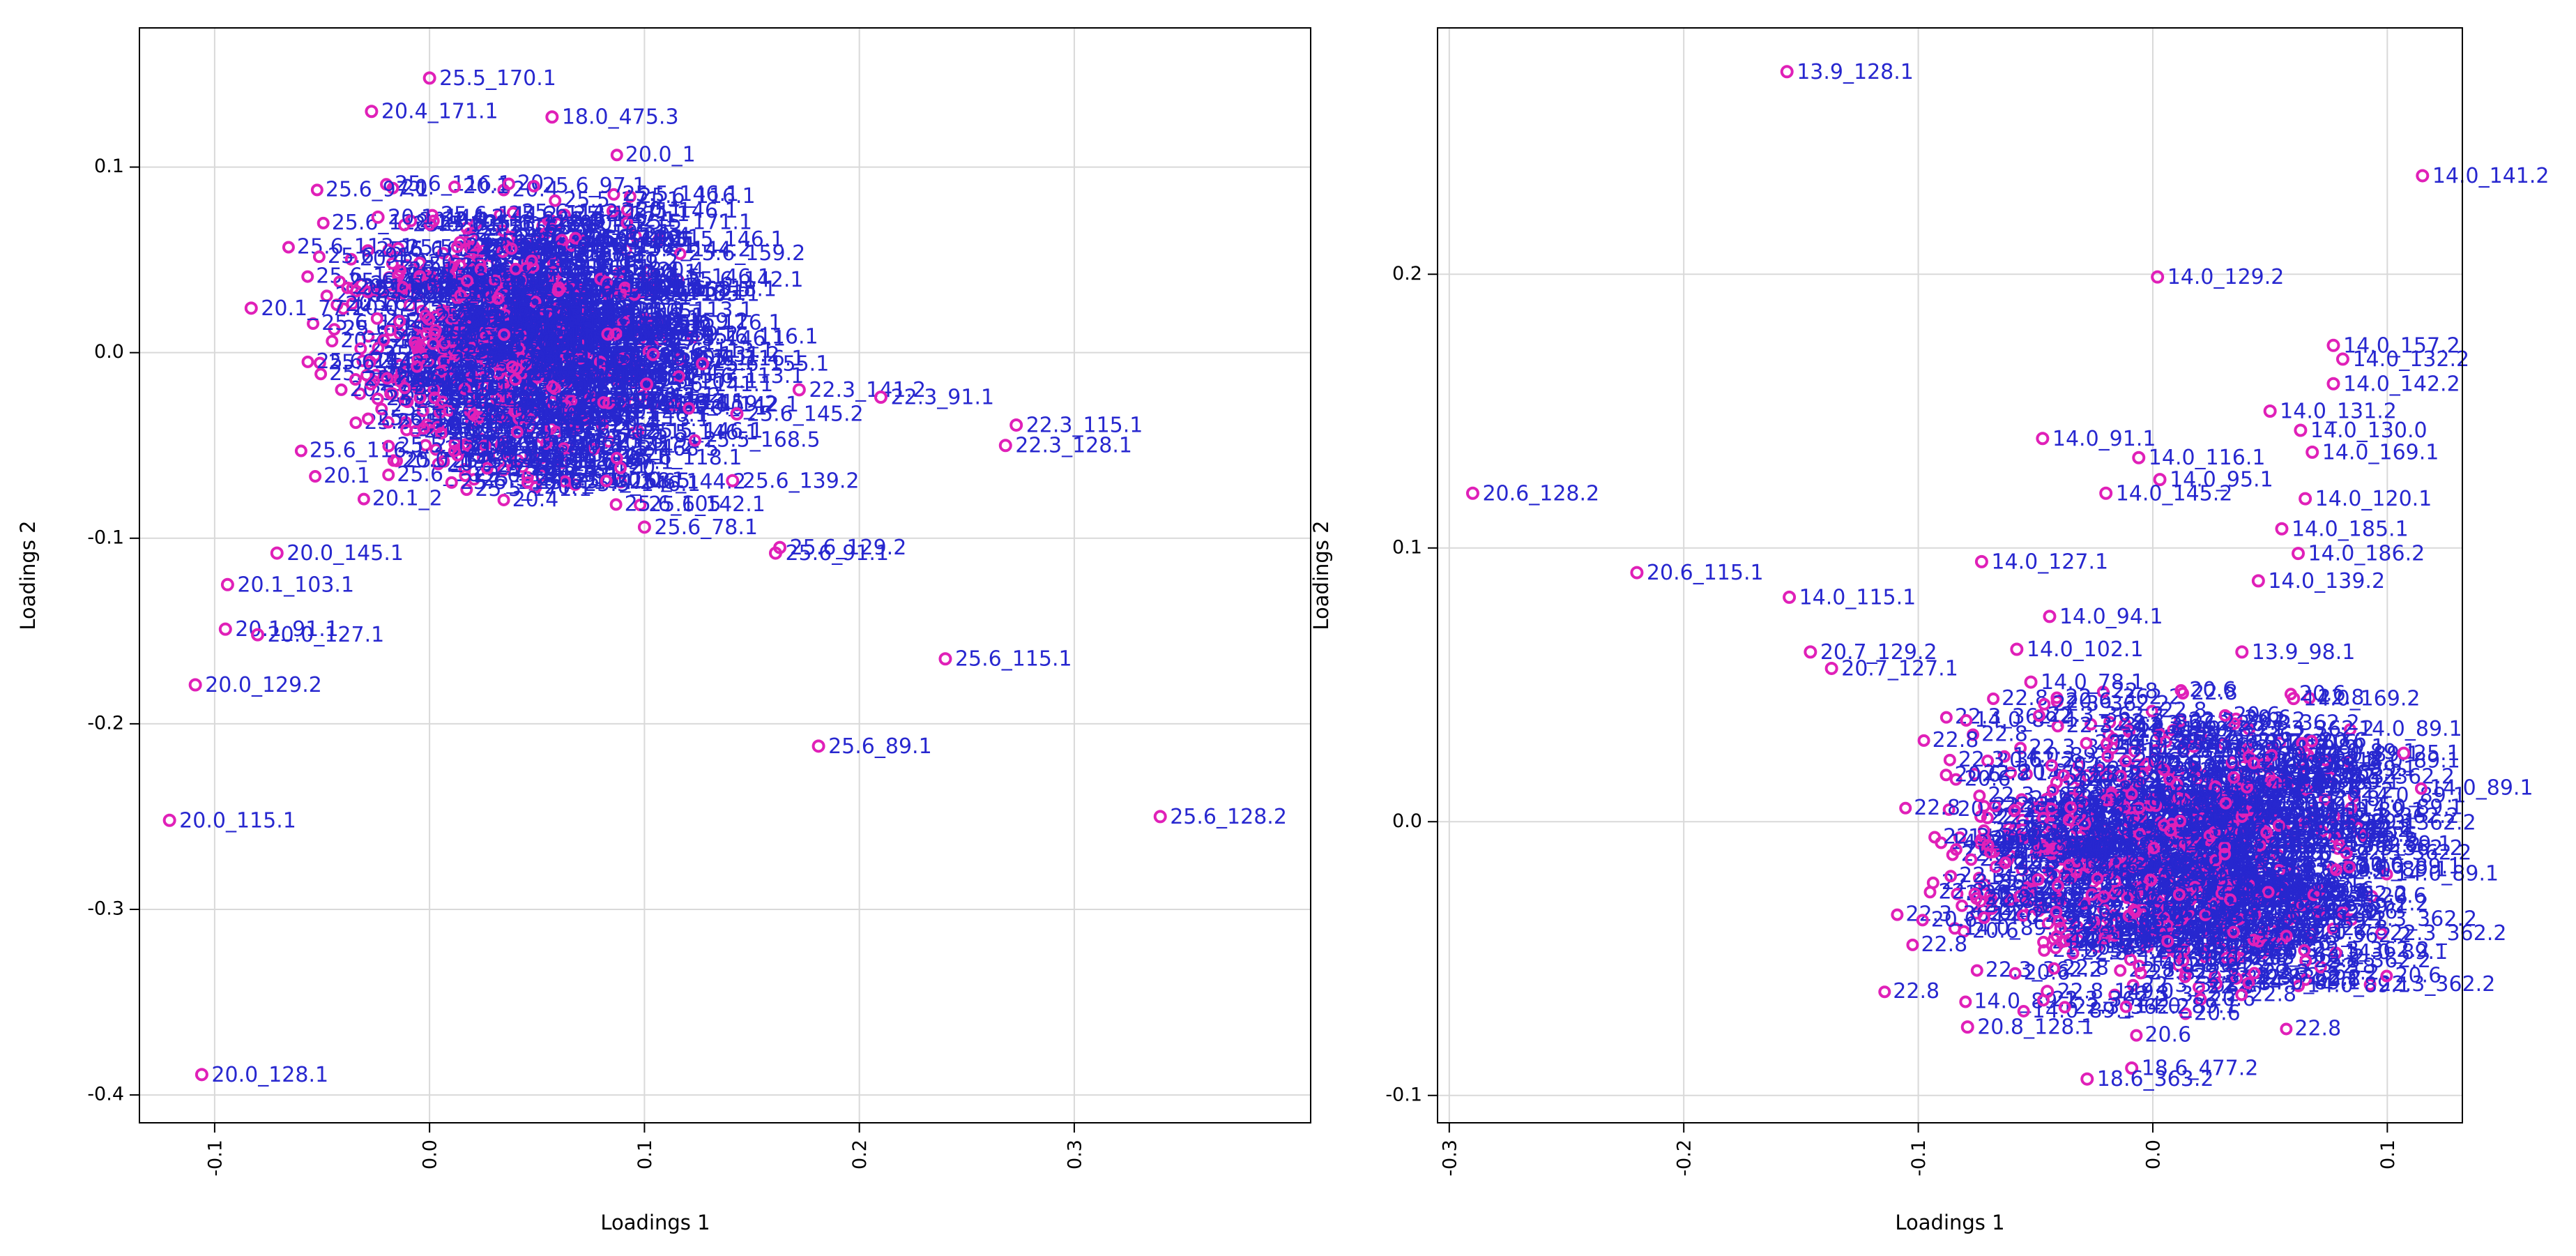 The image size is (2576, 1256). I want to click on y-tick-label: 0.1, so click(1407, 547).